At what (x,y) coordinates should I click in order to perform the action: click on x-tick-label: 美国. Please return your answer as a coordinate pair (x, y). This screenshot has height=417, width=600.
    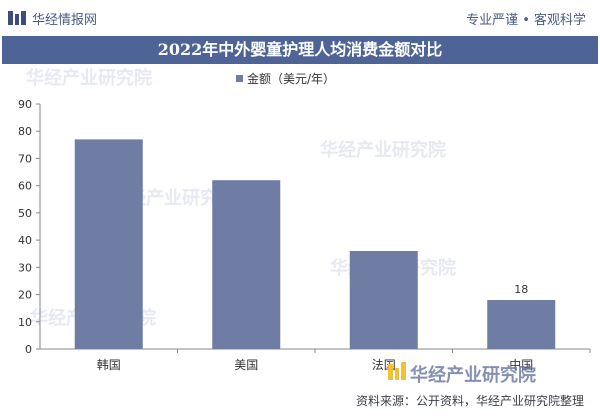
    Looking at the image, I should click on (246, 365).